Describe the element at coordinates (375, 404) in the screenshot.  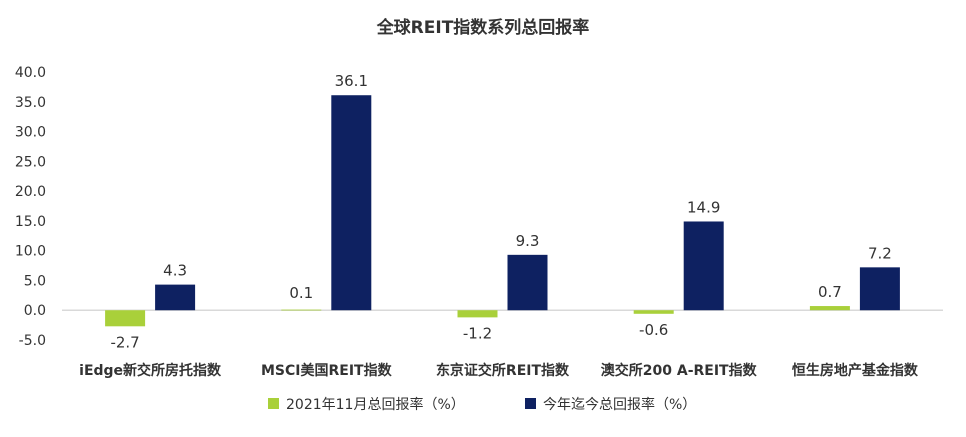
I see `legend-label-0: 2021年11月总回报率（%）` at that location.